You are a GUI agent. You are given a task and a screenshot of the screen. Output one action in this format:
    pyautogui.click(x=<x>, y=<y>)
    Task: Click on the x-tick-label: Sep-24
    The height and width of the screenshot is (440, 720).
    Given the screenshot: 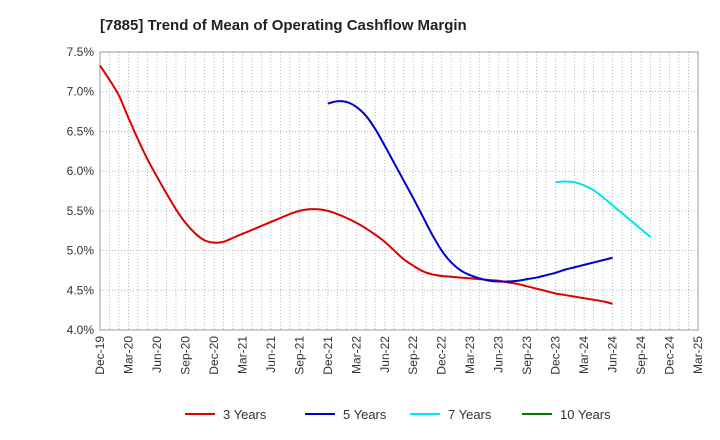 What is the action you would take?
    pyautogui.click(x=641, y=355)
    